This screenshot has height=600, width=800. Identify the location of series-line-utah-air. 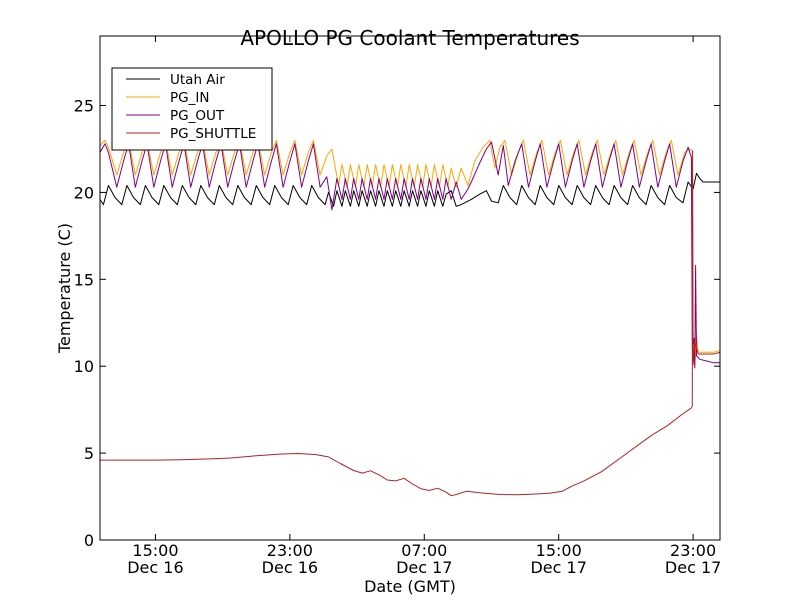
(410, 189).